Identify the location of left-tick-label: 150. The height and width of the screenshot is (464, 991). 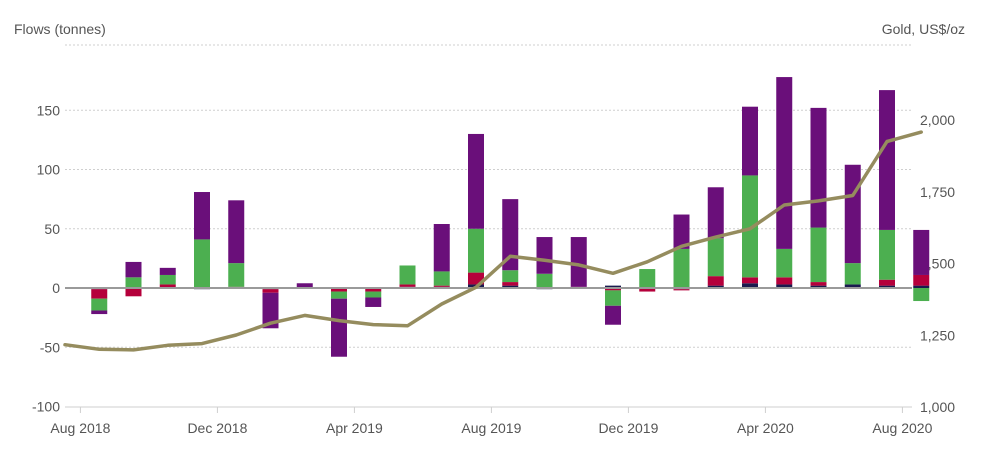
(49, 110).